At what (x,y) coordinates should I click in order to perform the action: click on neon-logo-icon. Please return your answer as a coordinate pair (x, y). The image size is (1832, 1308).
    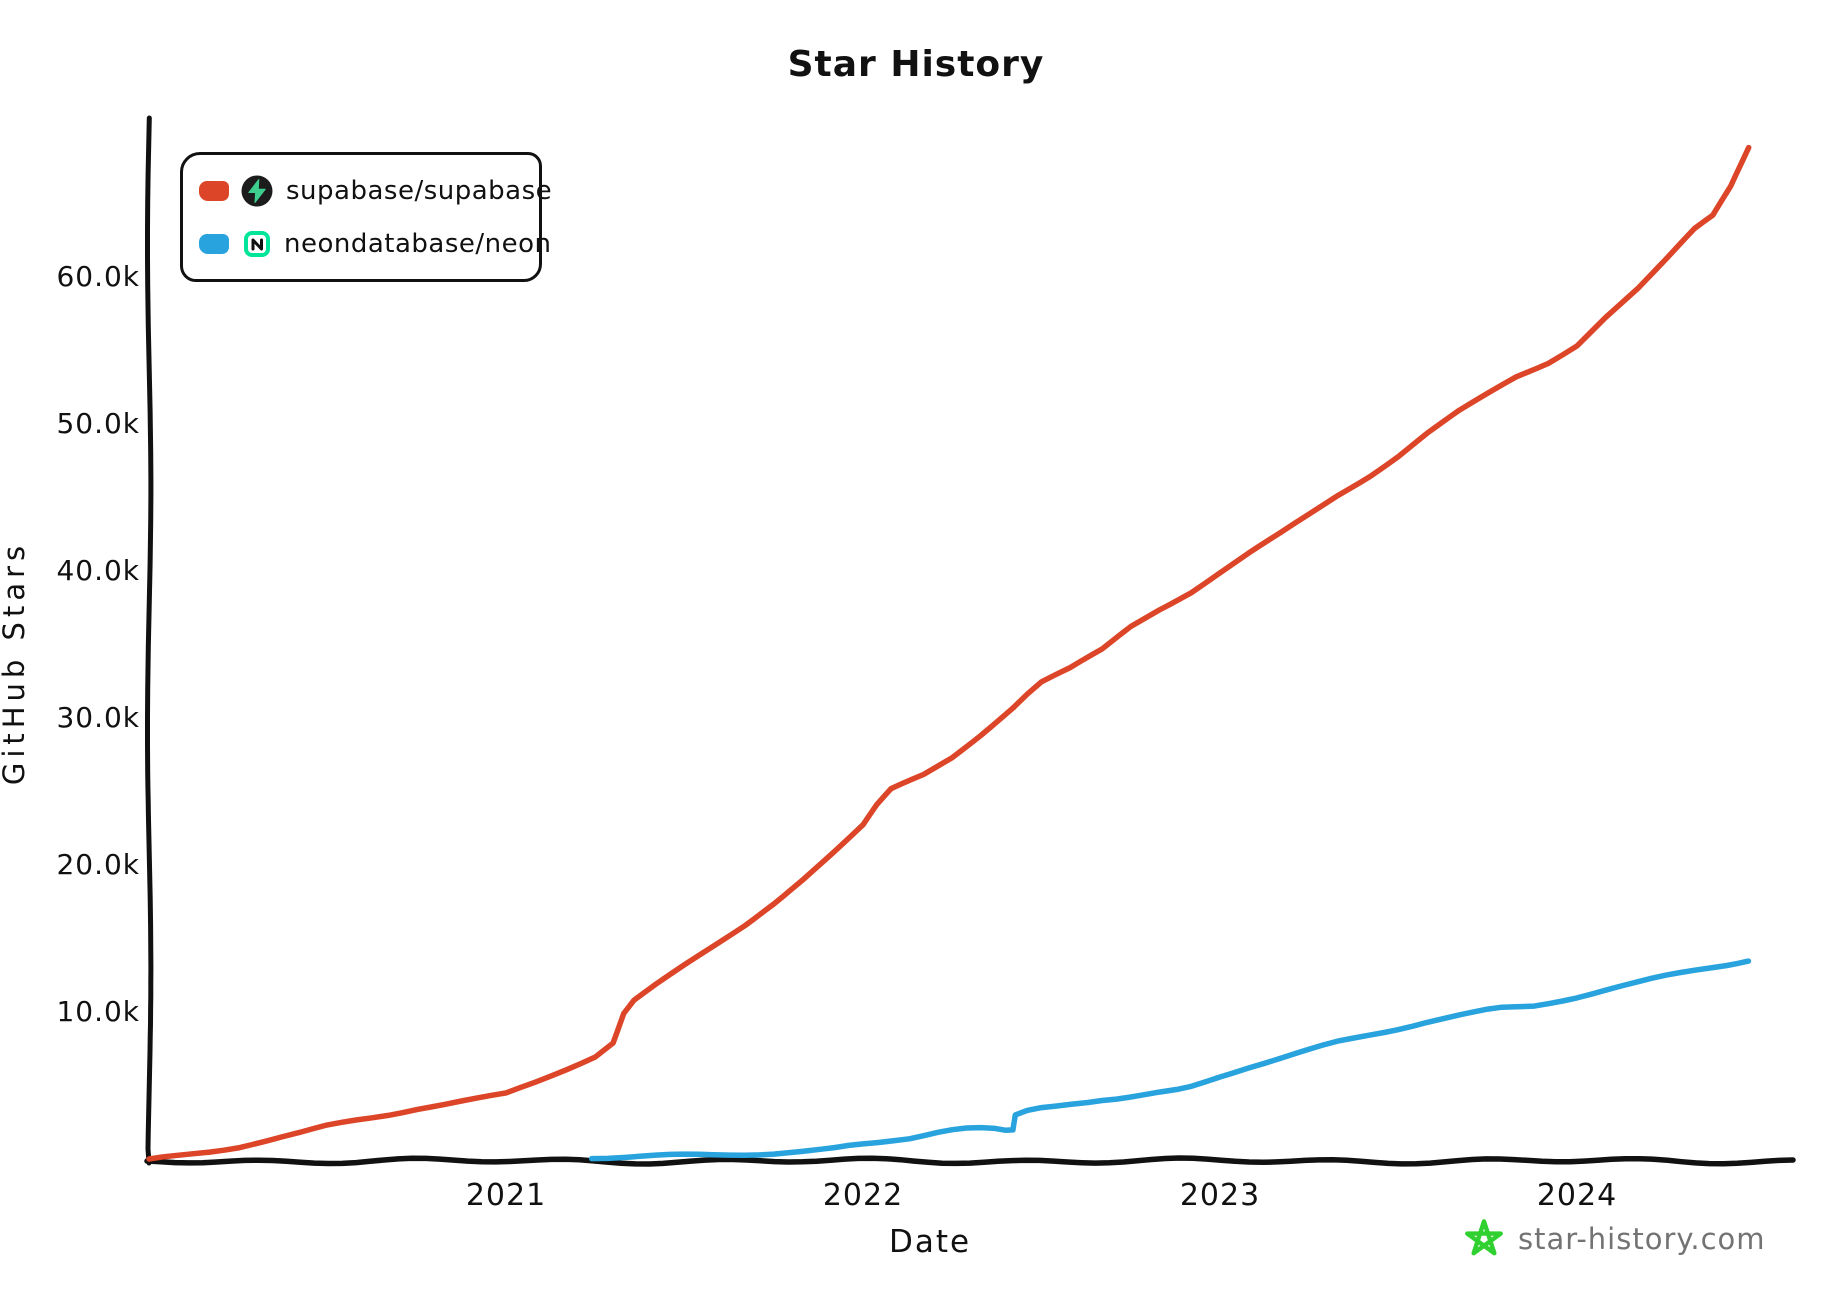
    Looking at the image, I should click on (257, 244).